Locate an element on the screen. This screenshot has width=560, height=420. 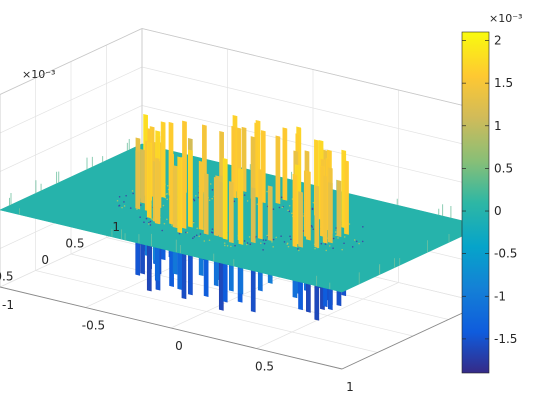
colorbar-tick-label: 2 is located at coordinates (498, 41).